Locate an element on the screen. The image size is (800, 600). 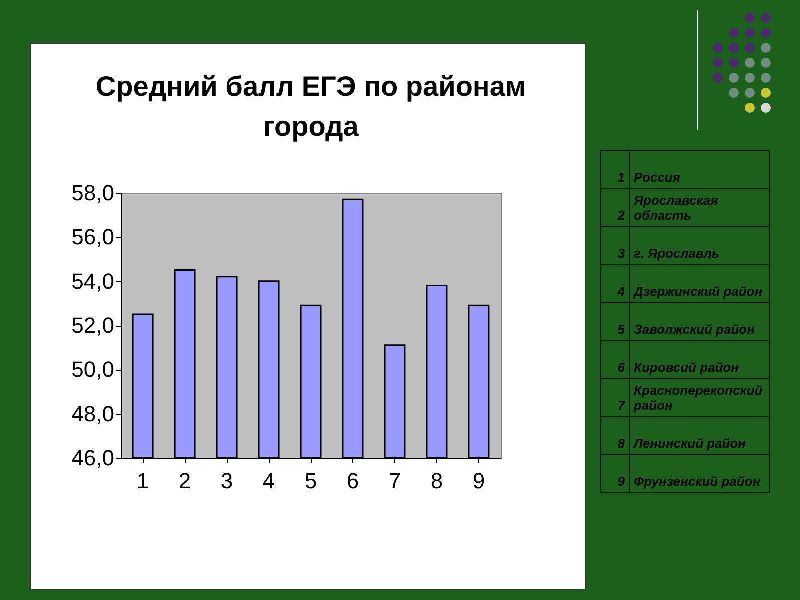
x-tick-label: 3 is located at coordinates (227, 481).